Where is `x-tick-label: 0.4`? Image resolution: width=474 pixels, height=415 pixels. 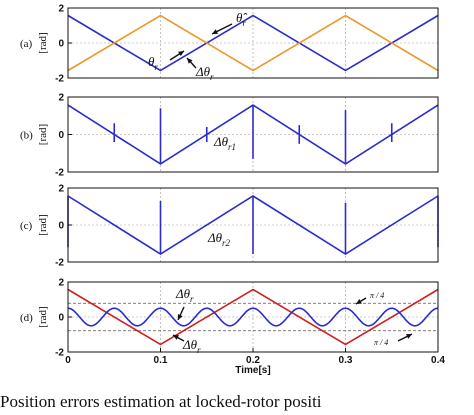
x-tick-label: 0.4 is located at coordinates (438, 360).